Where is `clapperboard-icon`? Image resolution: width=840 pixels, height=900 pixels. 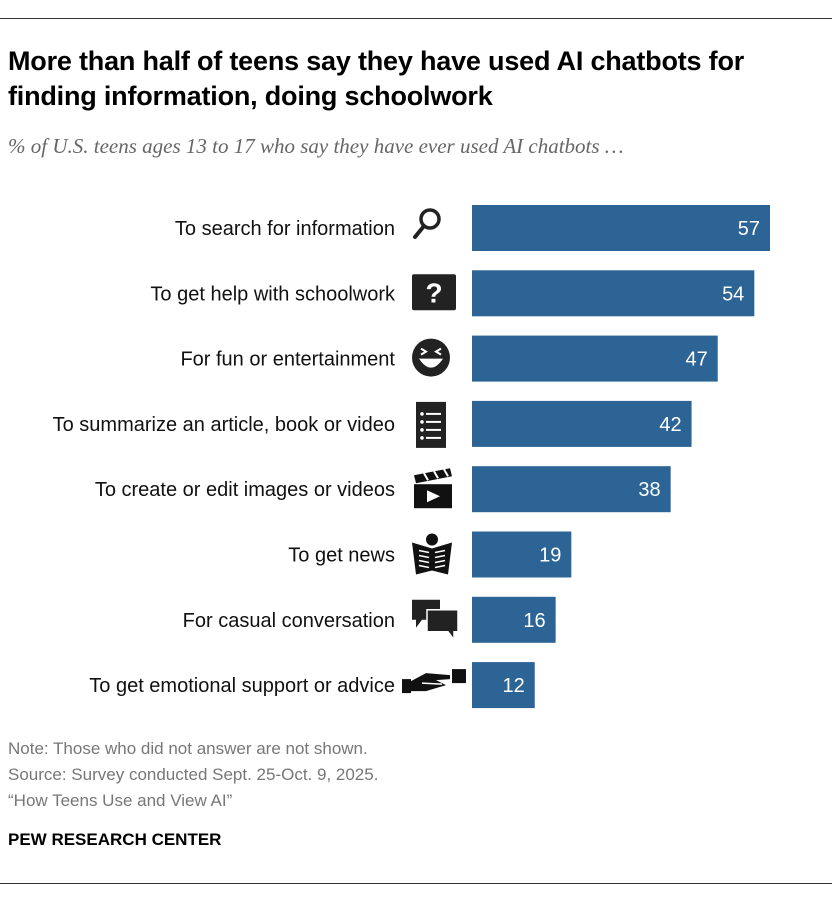 clapperboard-icon is located at coordinates (433, 488).